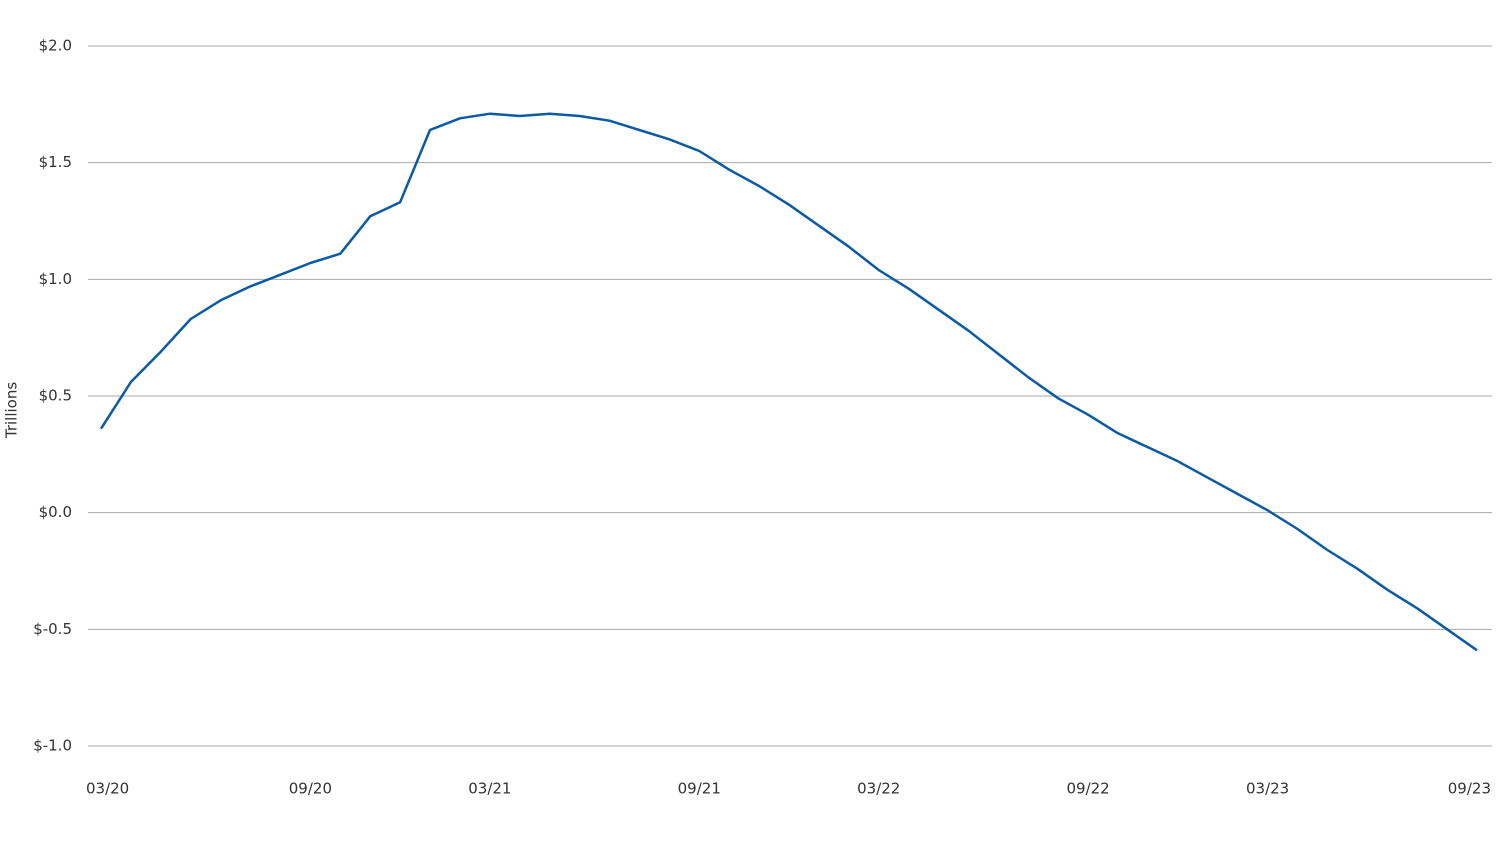 This screenshot has height=848, width=1500. What do you see at coordinates (107, 789) in the screenshot?
I see `x-tick-label: 03/20` at bounding box center [107, 789].